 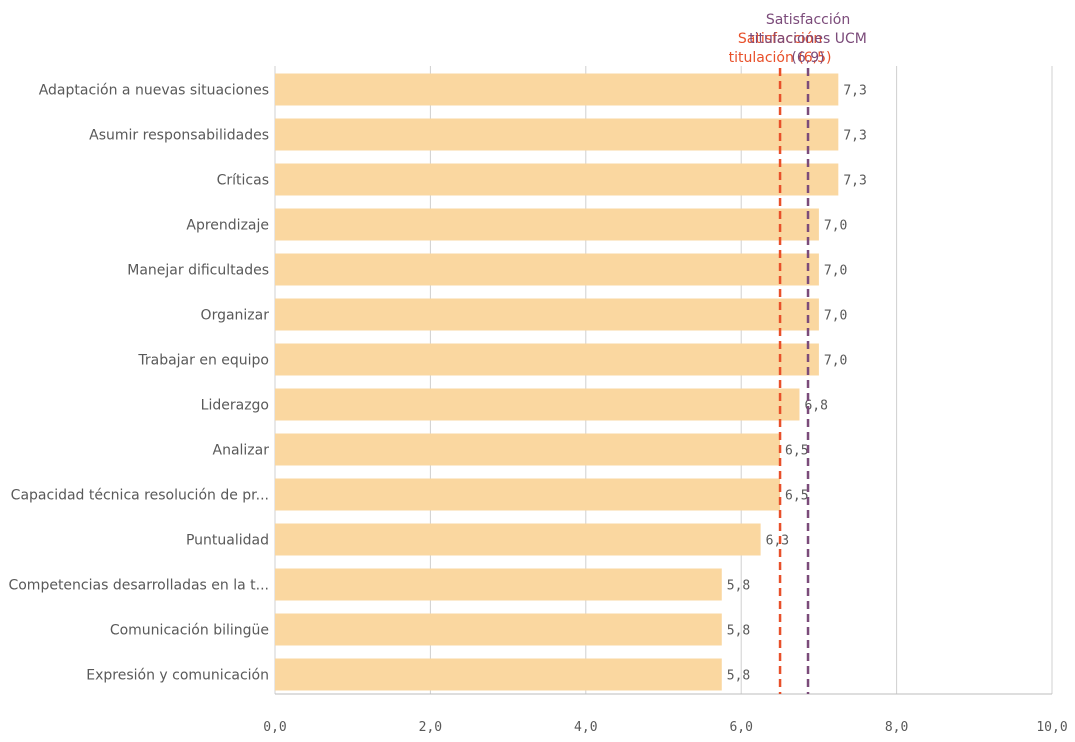 I want to click on reference-line-label: titulaciones UCM, so click(x=808, y=39).